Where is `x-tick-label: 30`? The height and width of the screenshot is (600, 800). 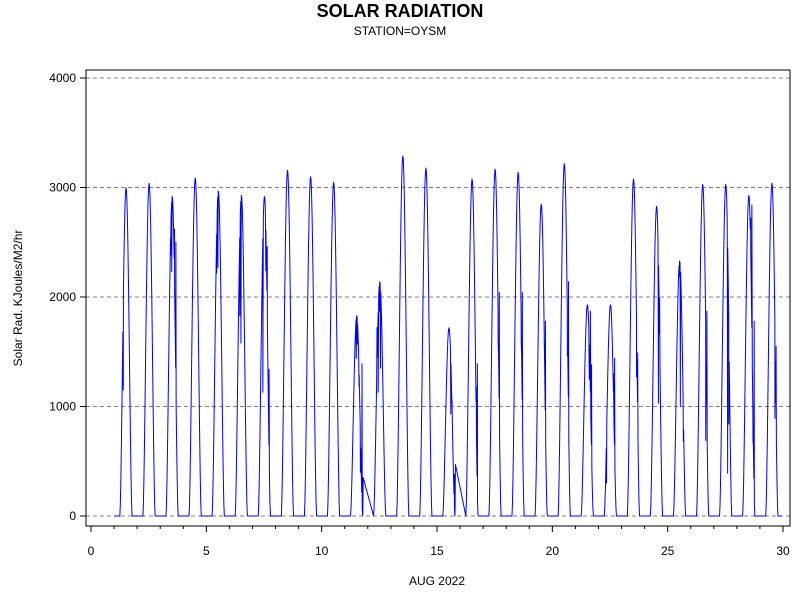 x-tick-label: 30 is located at coordinates (783, 551).